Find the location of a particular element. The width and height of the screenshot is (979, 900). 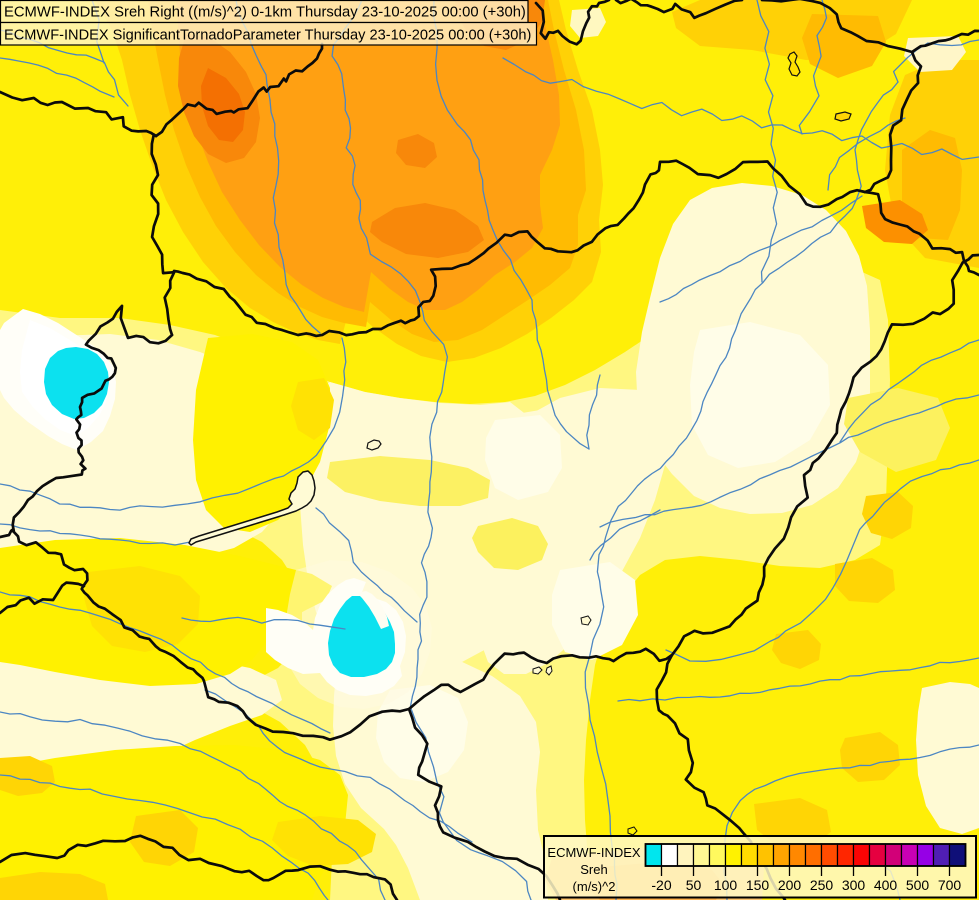

svg-text: 250 is located at coordinates (822, 885).